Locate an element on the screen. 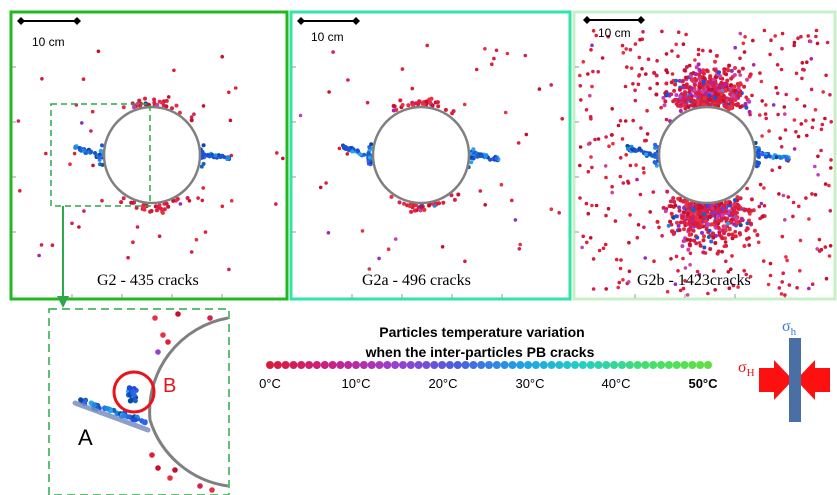  scale-bar-g2a: 10 cm is located at coordinates (328, 30).